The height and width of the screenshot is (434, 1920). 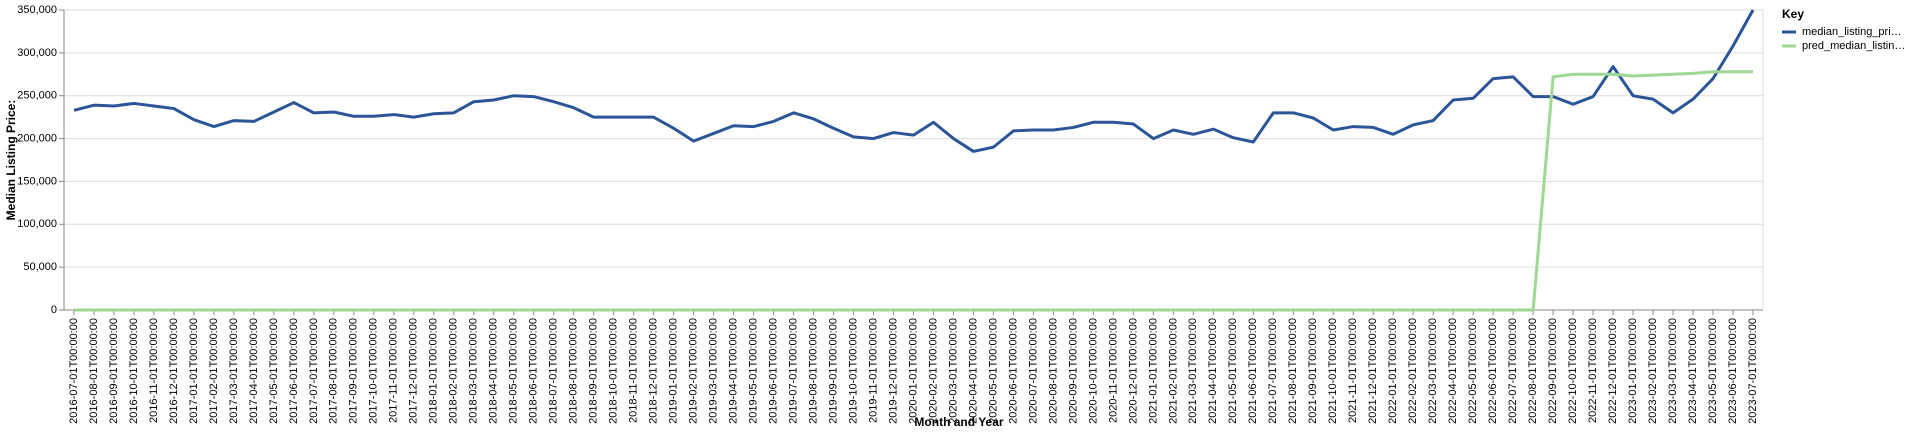 I want to click on x-tick-label: 2020-06-01T00:00:00, so click(x=1013, y=371).